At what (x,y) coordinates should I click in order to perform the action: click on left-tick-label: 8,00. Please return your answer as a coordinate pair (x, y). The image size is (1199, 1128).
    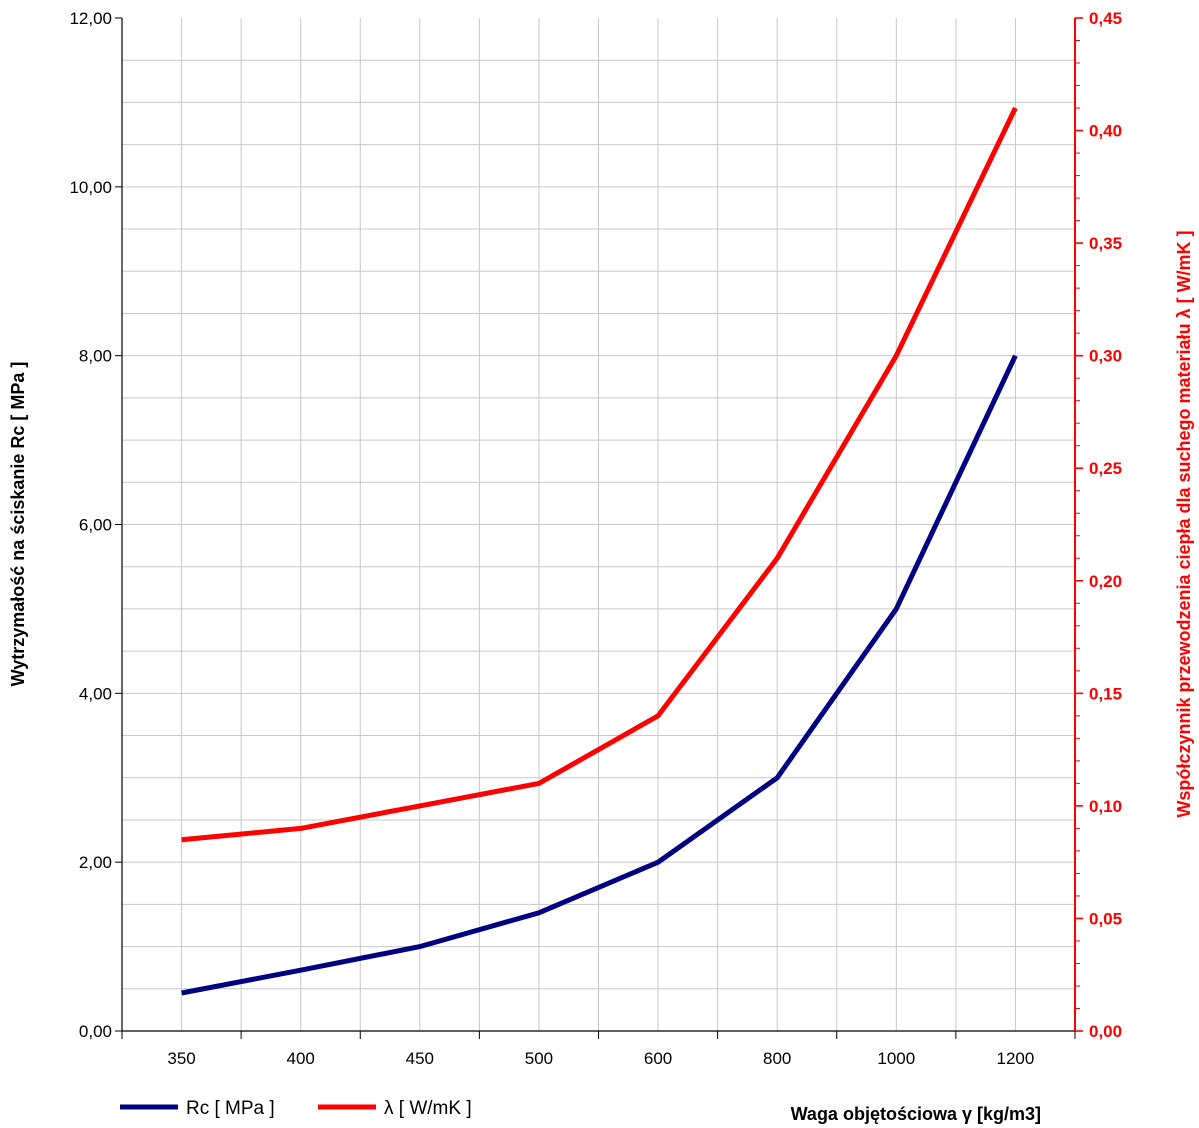
    Looking at the image, I should click on (95, 356).